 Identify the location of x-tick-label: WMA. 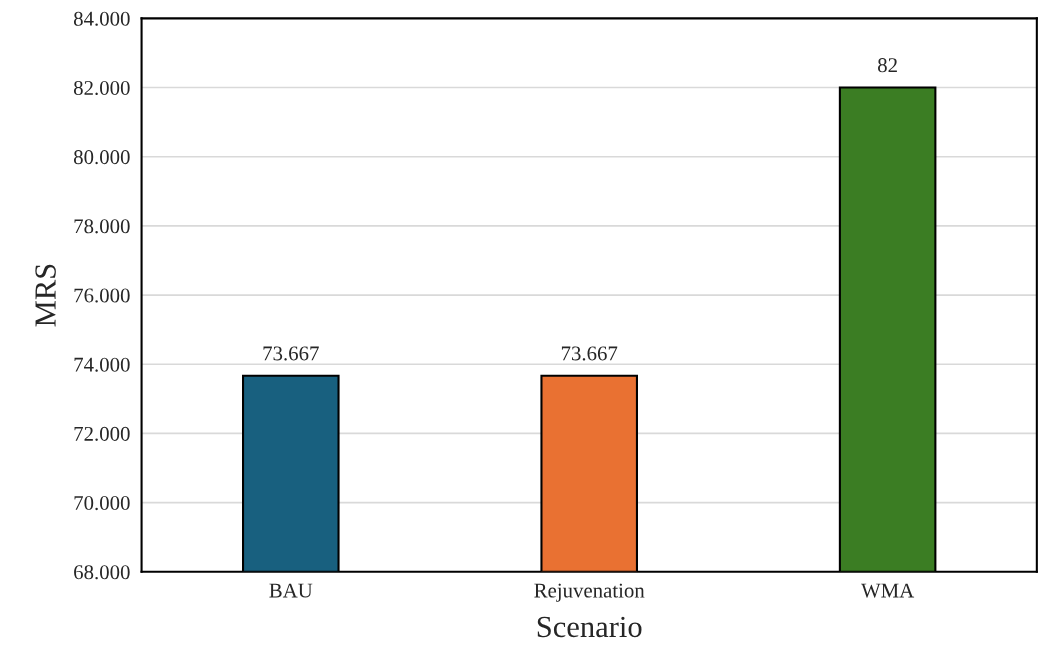
(888, 590).